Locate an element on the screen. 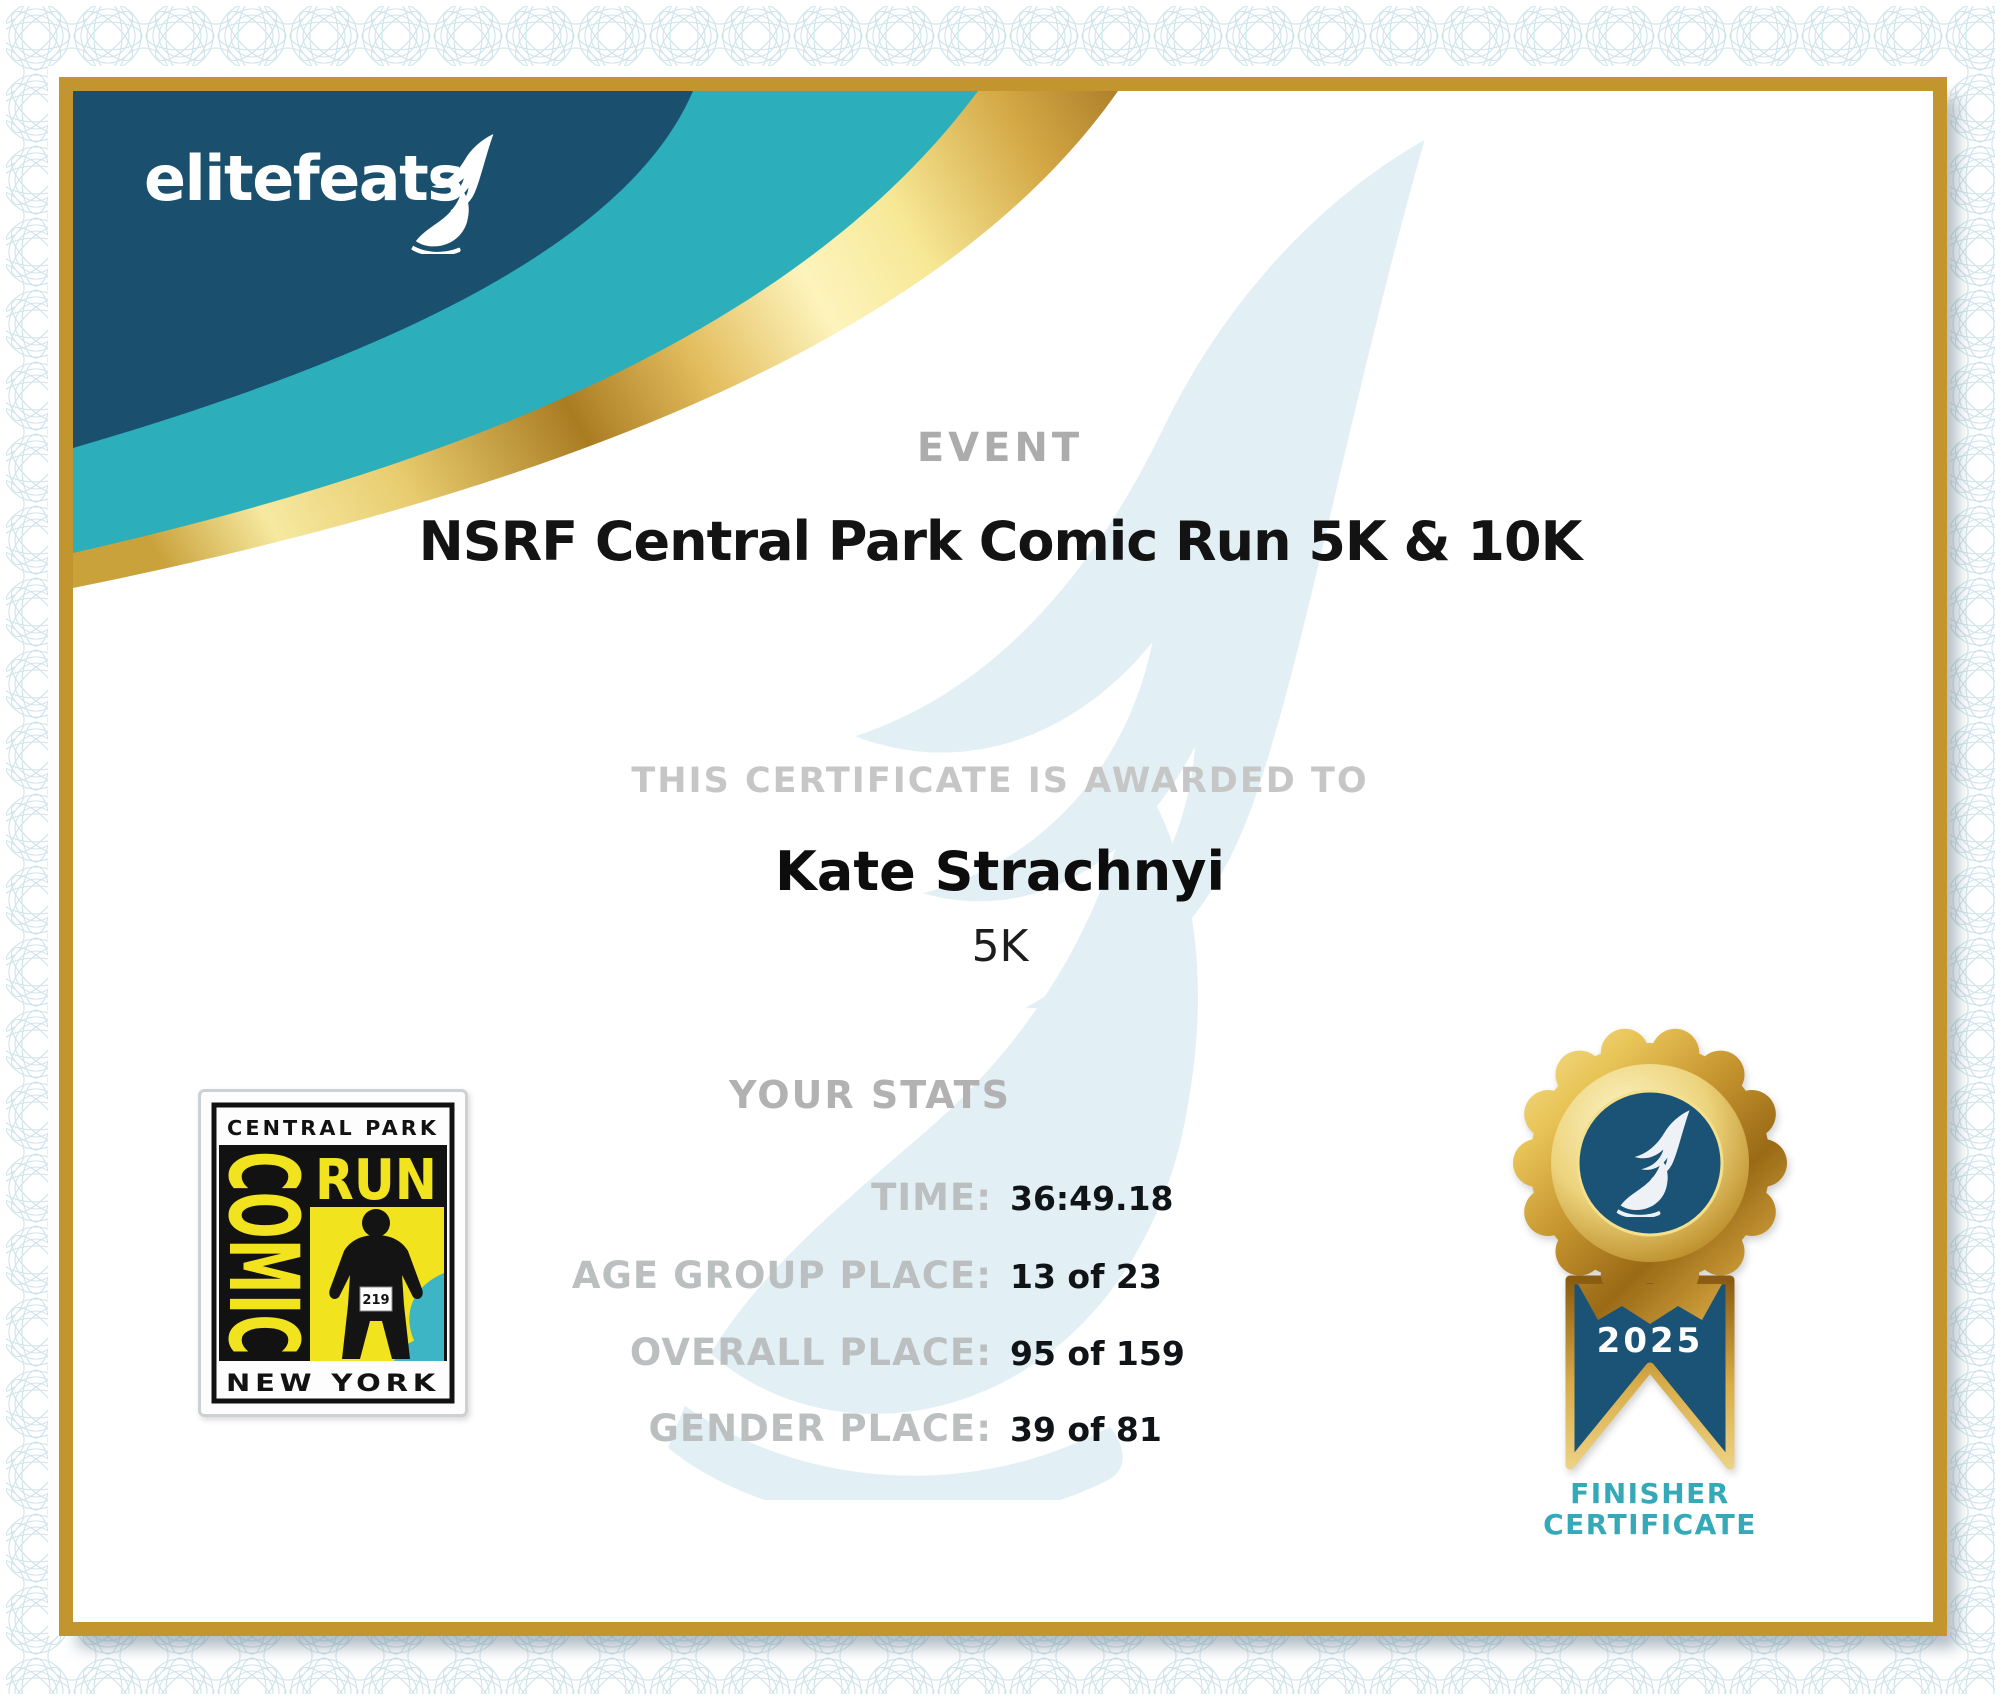  comic-run-event-logo: CENTRAL PARK COMIC RUN 219 NEW YORK is located at coordinates (333, 1253).